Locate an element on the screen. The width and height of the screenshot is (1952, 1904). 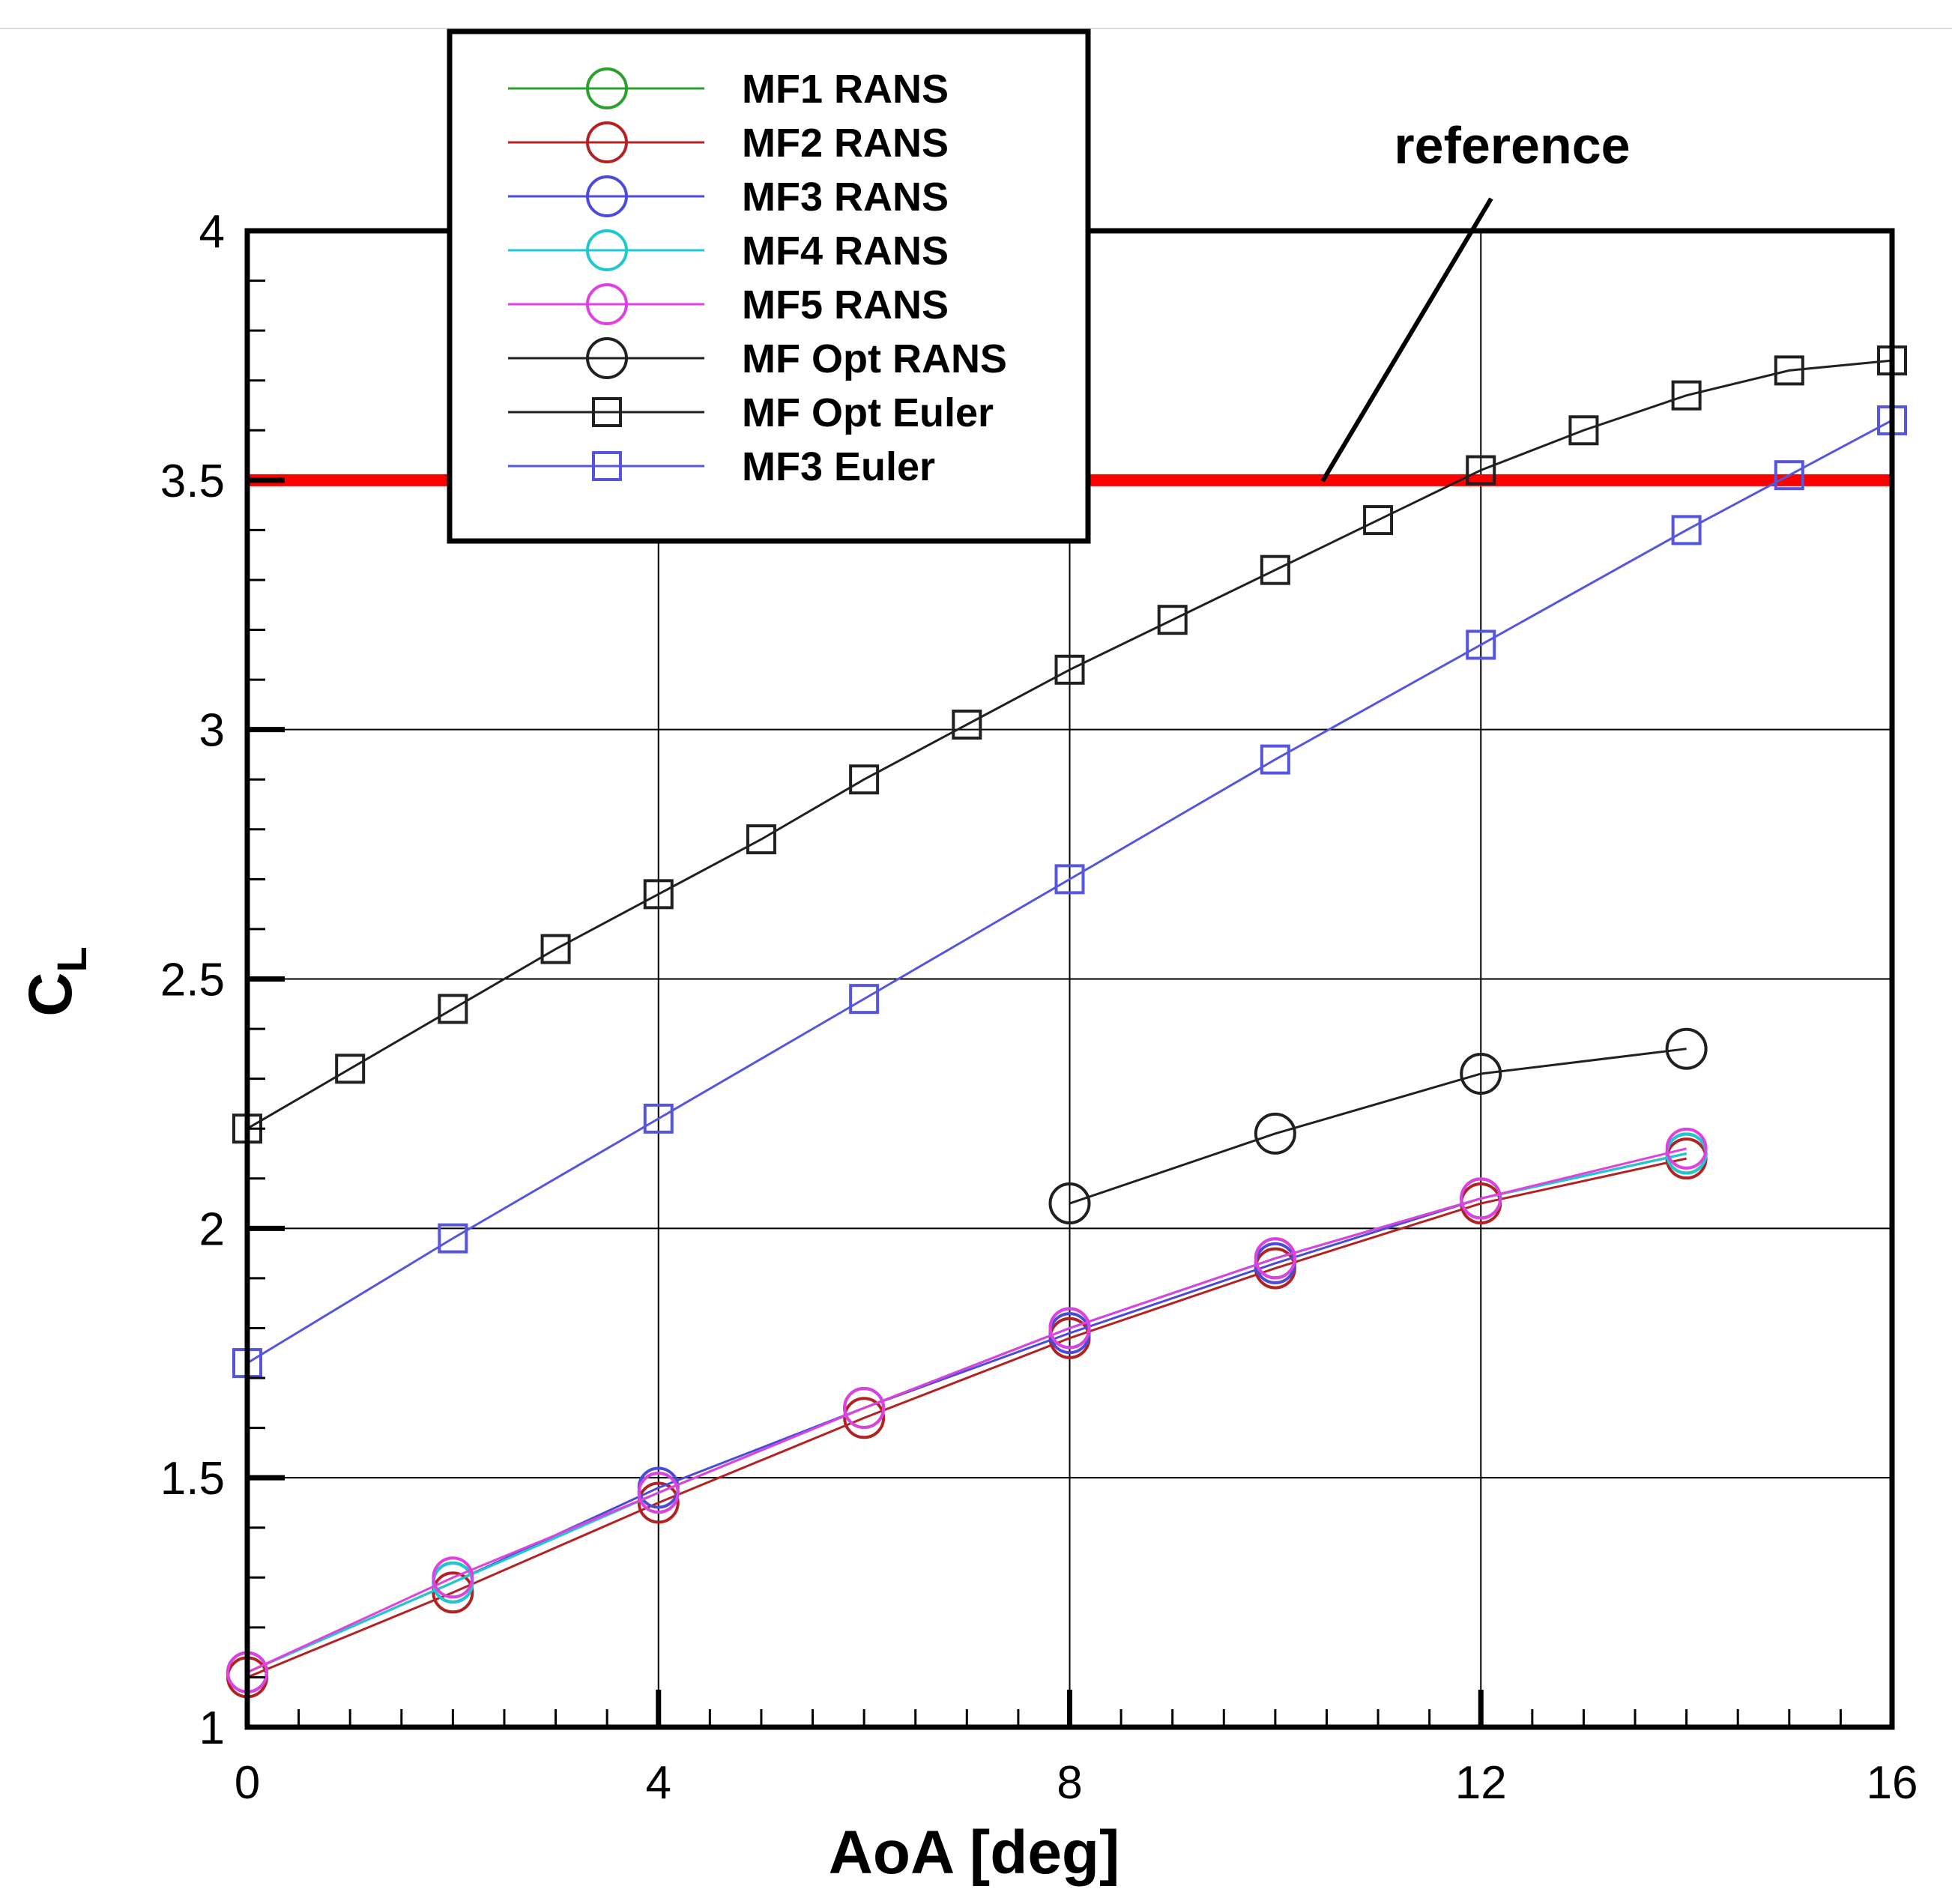
y-axis-title: CL is located at coordinates (55, 981).